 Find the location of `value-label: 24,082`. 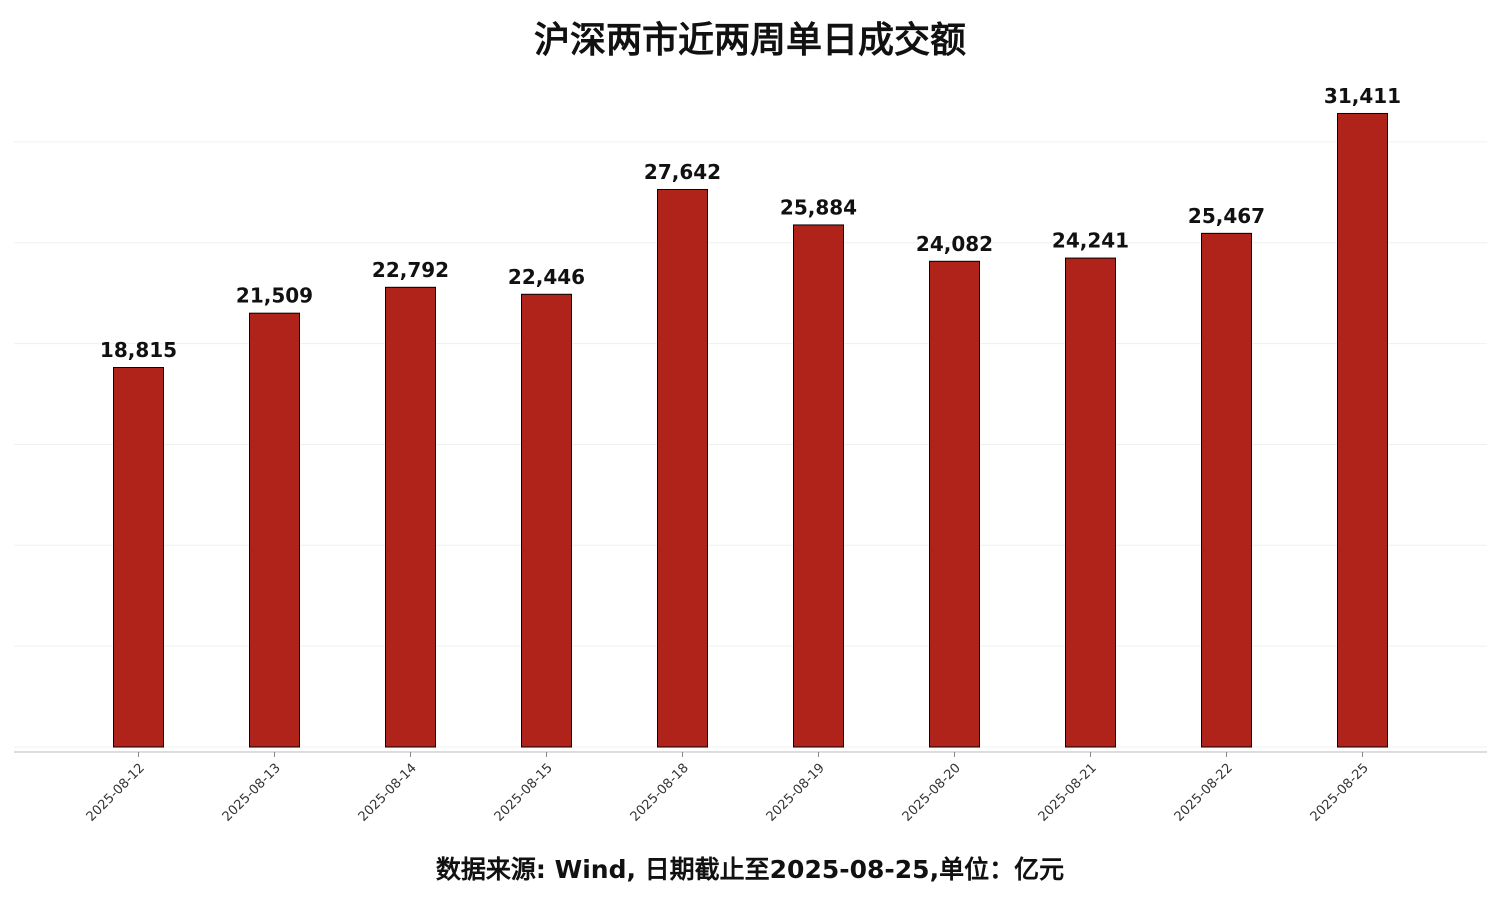

value-label: 24,082 is located at coordinates (954, 244).